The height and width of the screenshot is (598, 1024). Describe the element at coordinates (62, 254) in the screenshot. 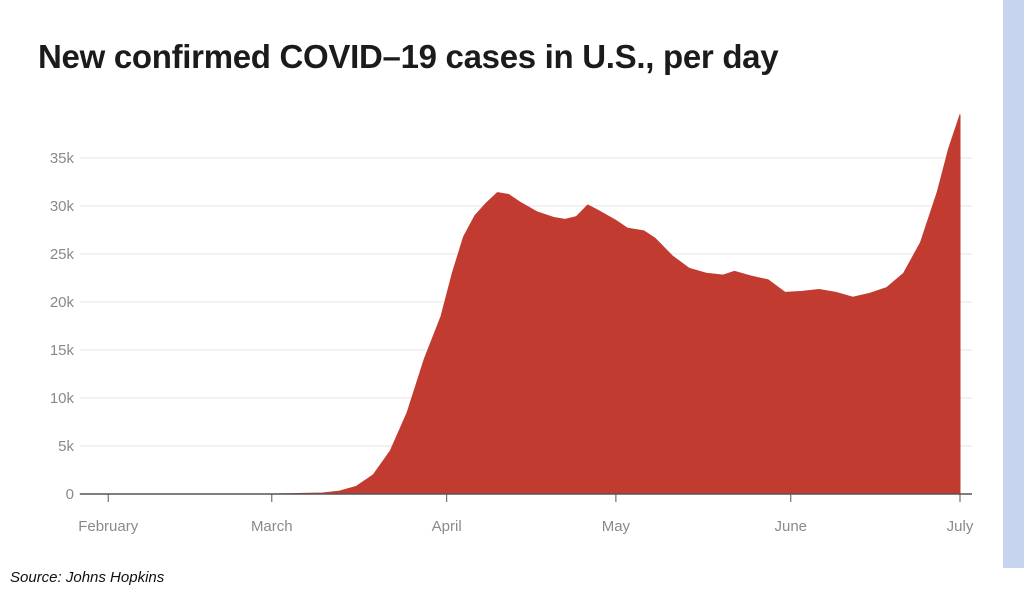

I see `y-tick-label: 25k` at that location.